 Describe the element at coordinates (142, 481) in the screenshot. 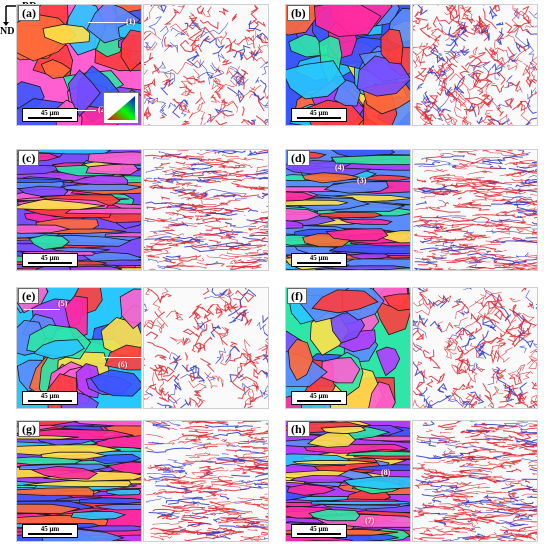

I see `panel-g: (g) 45 μm` at that location.